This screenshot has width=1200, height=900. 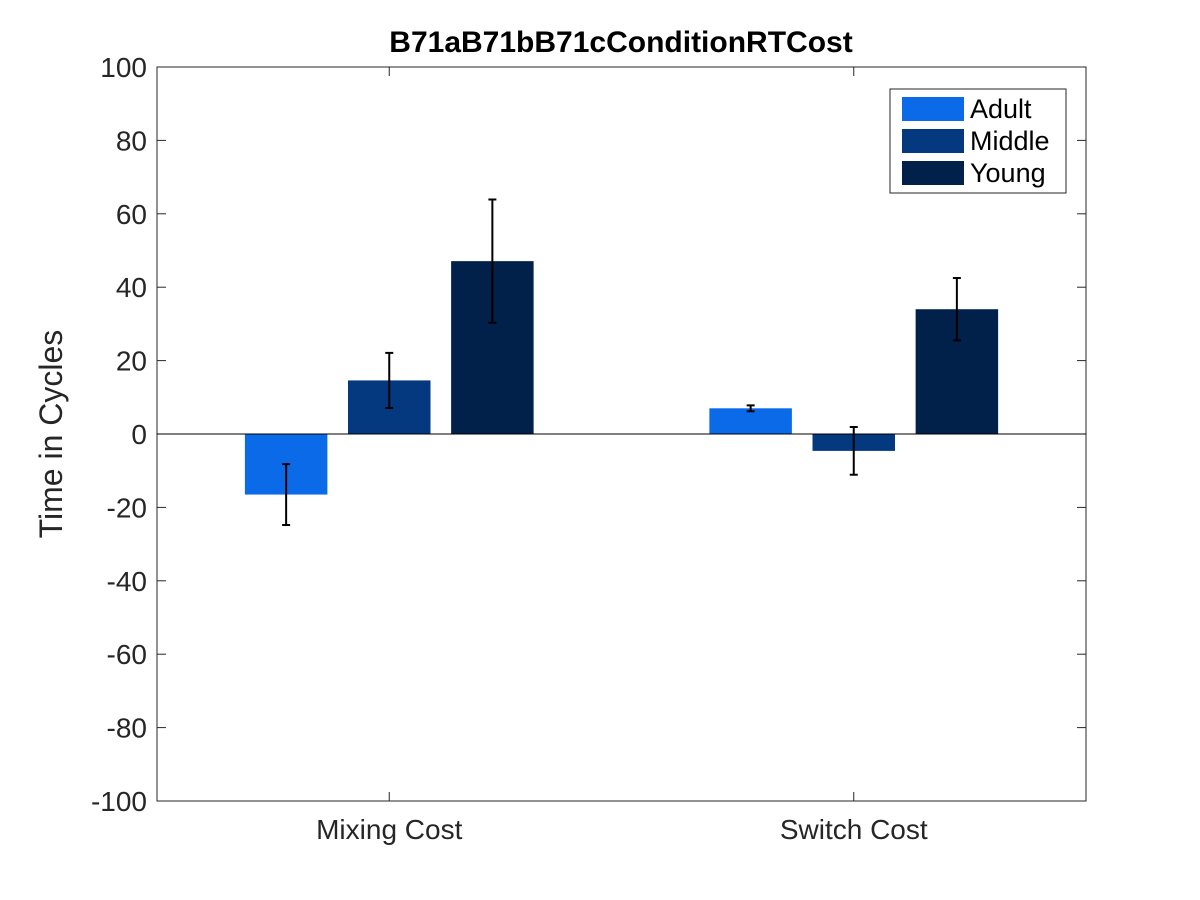 What do you see at coordinates (620, 42) in the screenshot?
I see `chart-title: B71aB71bB71cConditionRTCost` at bounding box center [620, 42].